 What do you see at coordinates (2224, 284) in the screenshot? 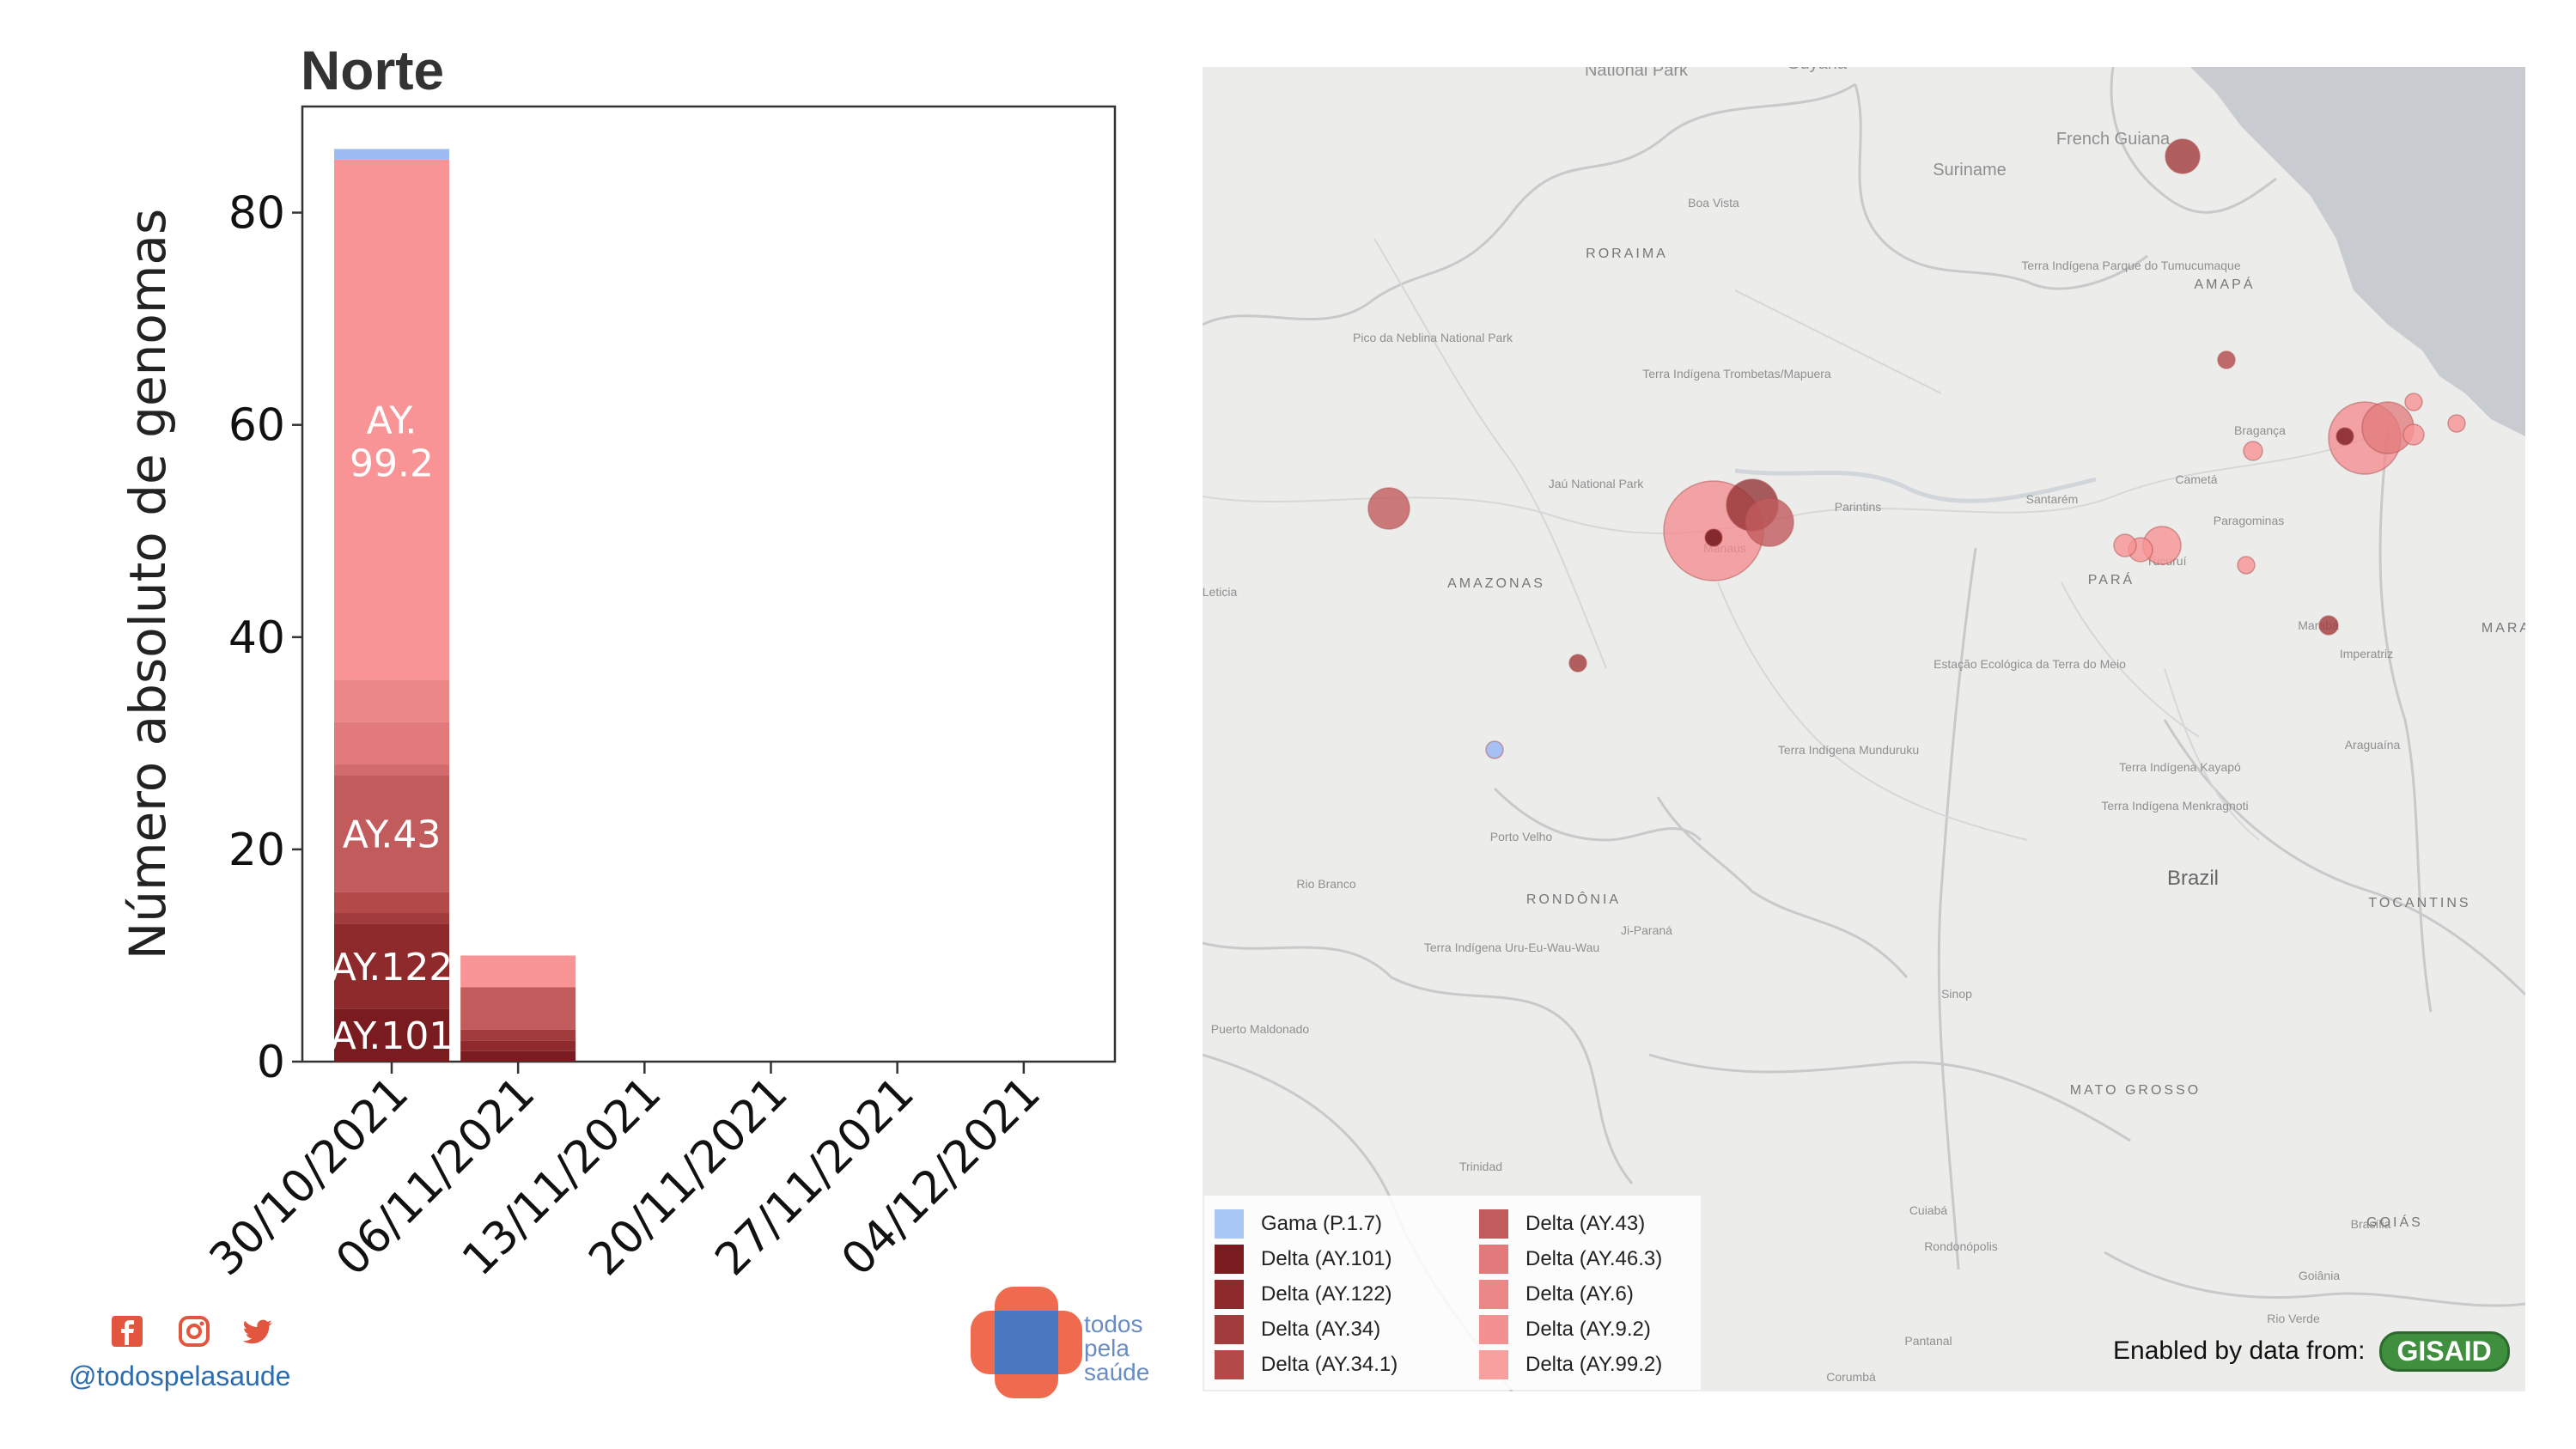
I see `map-region-label: AMAPÁ` at bounding box center [2224, 284].